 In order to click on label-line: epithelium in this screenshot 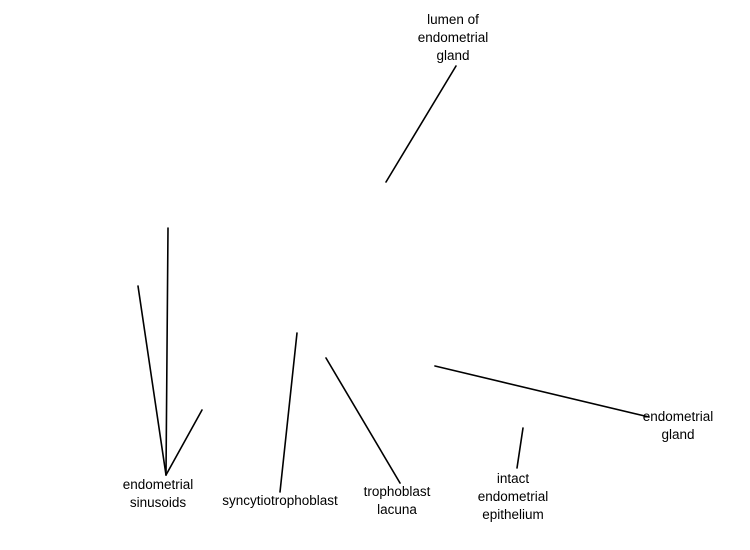, I will do `click(513, 514)`.